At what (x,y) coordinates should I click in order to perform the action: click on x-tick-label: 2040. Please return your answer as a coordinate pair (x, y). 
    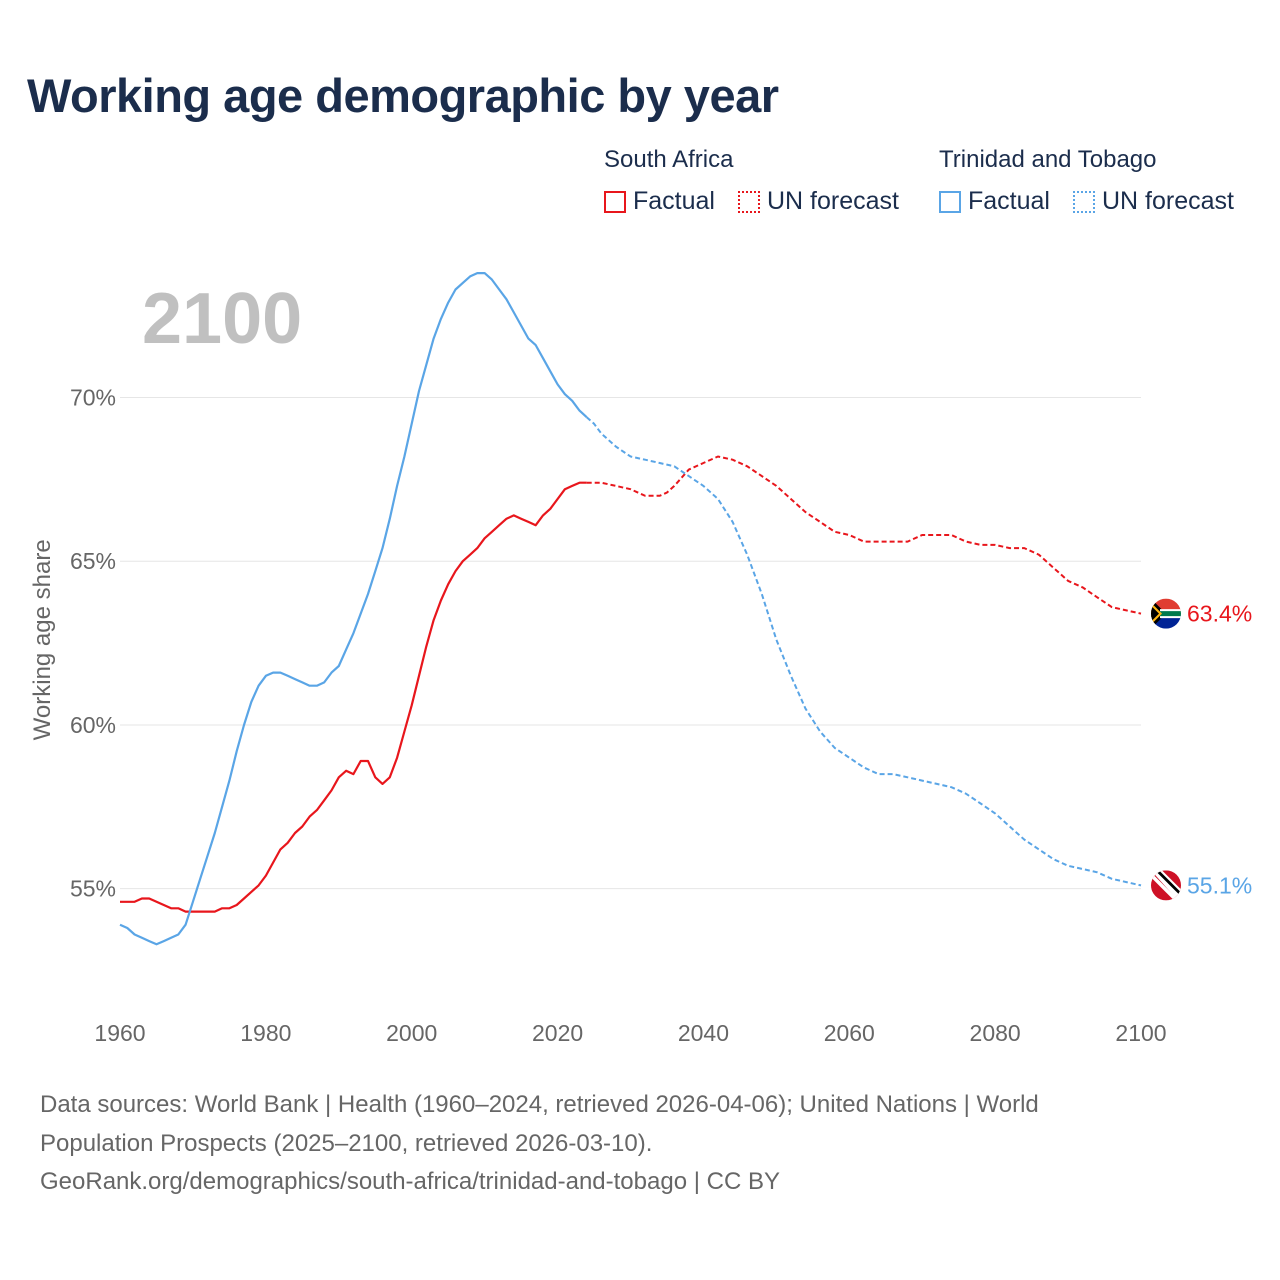
    Looking at the image, I should click on (703, 1033).